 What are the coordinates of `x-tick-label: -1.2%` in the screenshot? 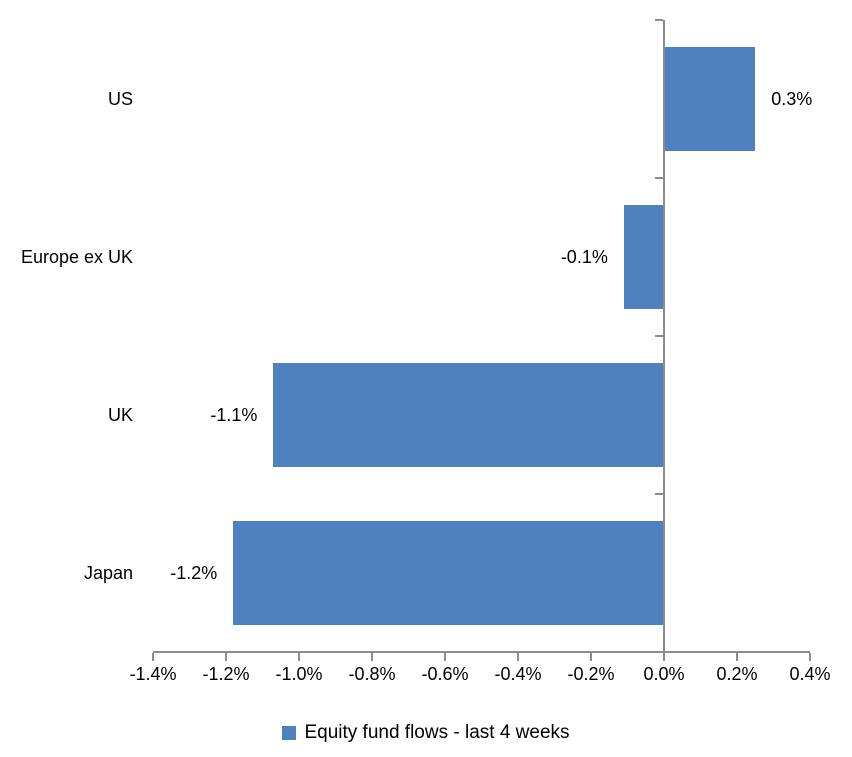 It's located at (226, 674).